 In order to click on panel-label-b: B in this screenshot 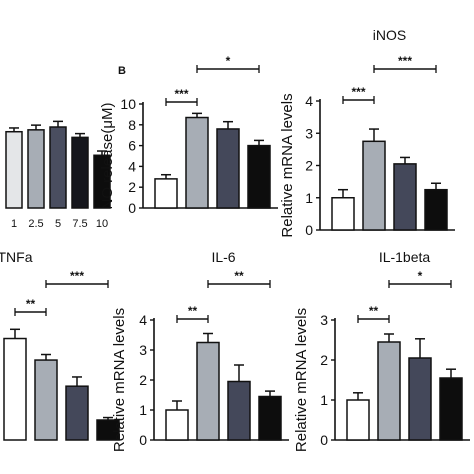, I will do `click(122, 71)`.